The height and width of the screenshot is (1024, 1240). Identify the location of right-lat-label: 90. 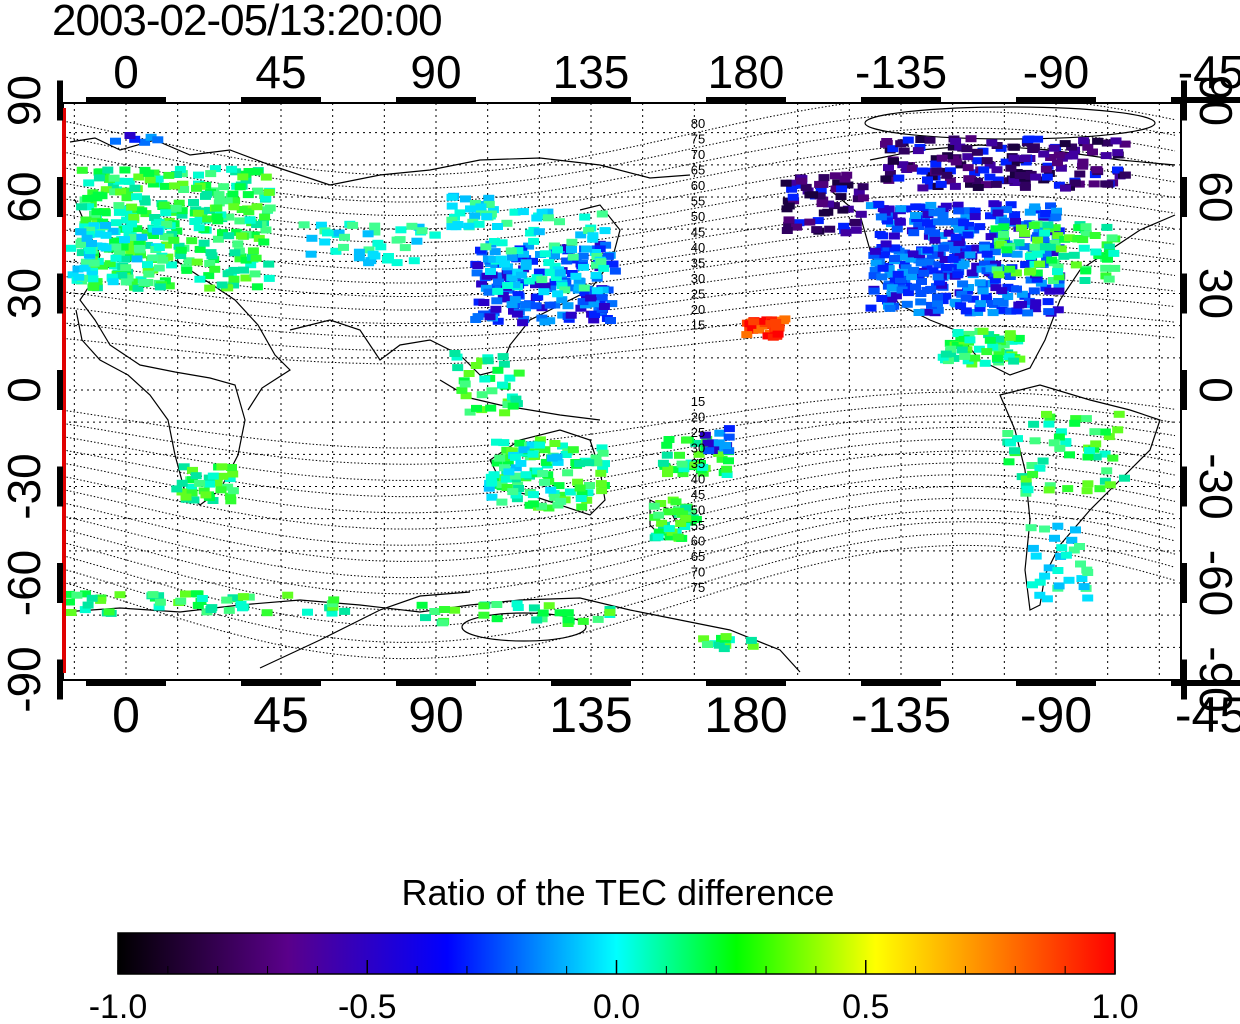
(1215, 100).